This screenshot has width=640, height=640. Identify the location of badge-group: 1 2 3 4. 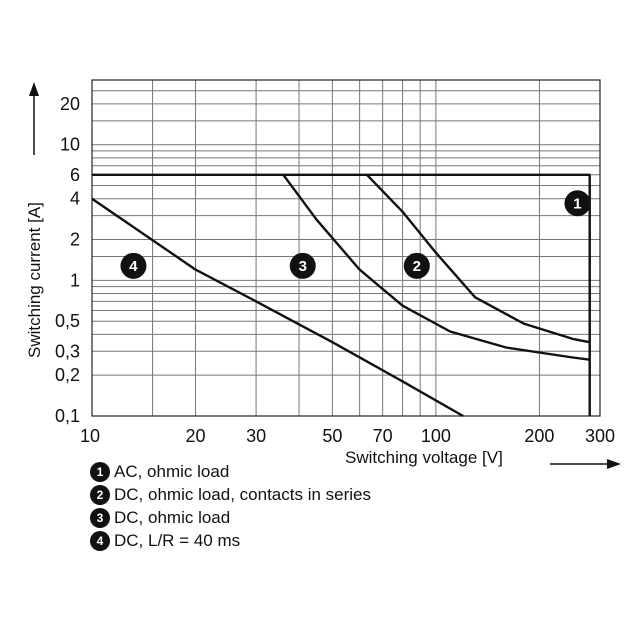
(355, 234).